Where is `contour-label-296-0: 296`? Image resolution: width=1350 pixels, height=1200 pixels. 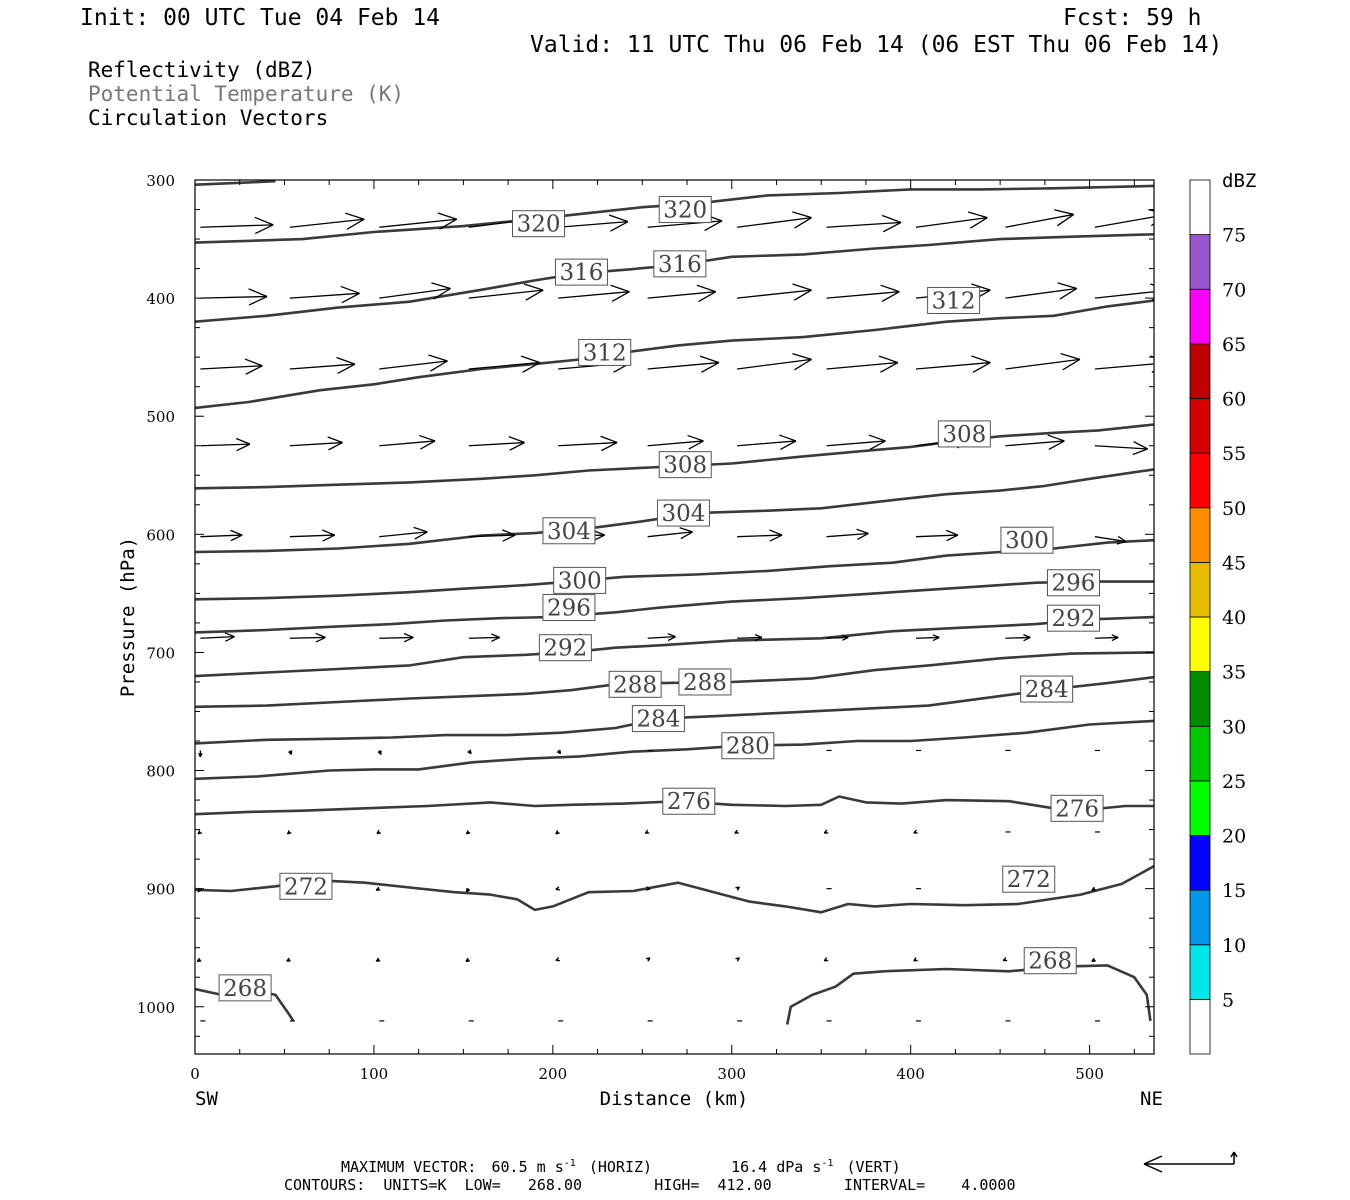
contour-label-296-0: 296 is located at coordinates (569, 608).